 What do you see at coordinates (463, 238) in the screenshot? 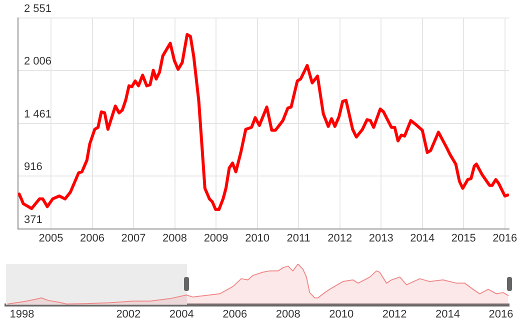
I see `x-tick-label: 2015` at bounding box center [463, 238].